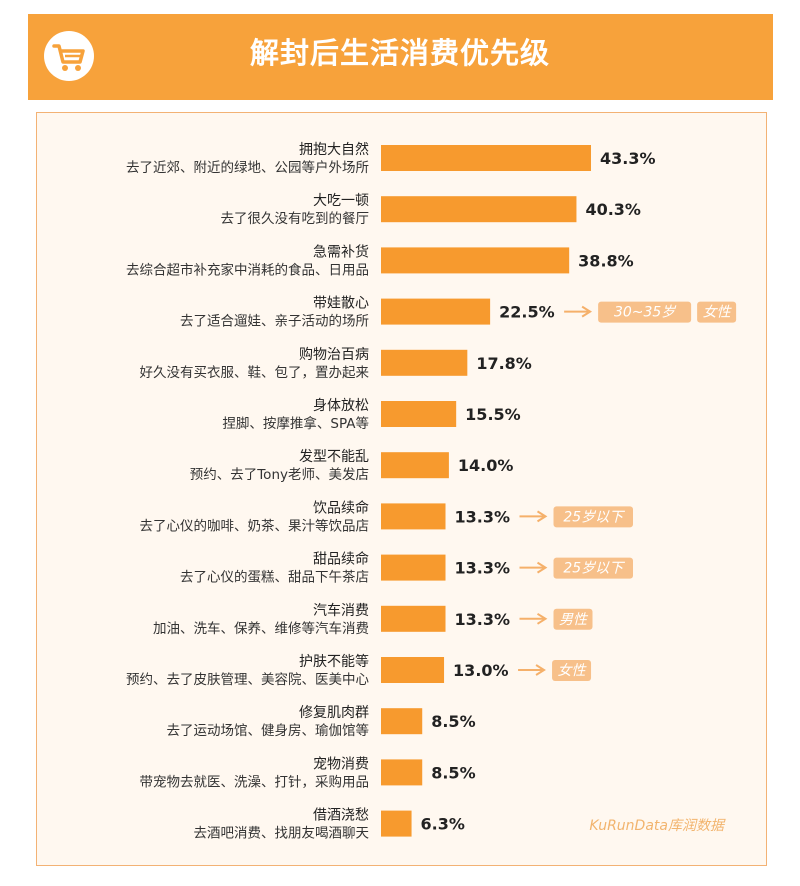 The width and height of the screenshot is (800, 886). What do you see at coordinates (486, 465) in the screenshot?
I see `value-label: 14.0%` at bounding box center [486, 465].